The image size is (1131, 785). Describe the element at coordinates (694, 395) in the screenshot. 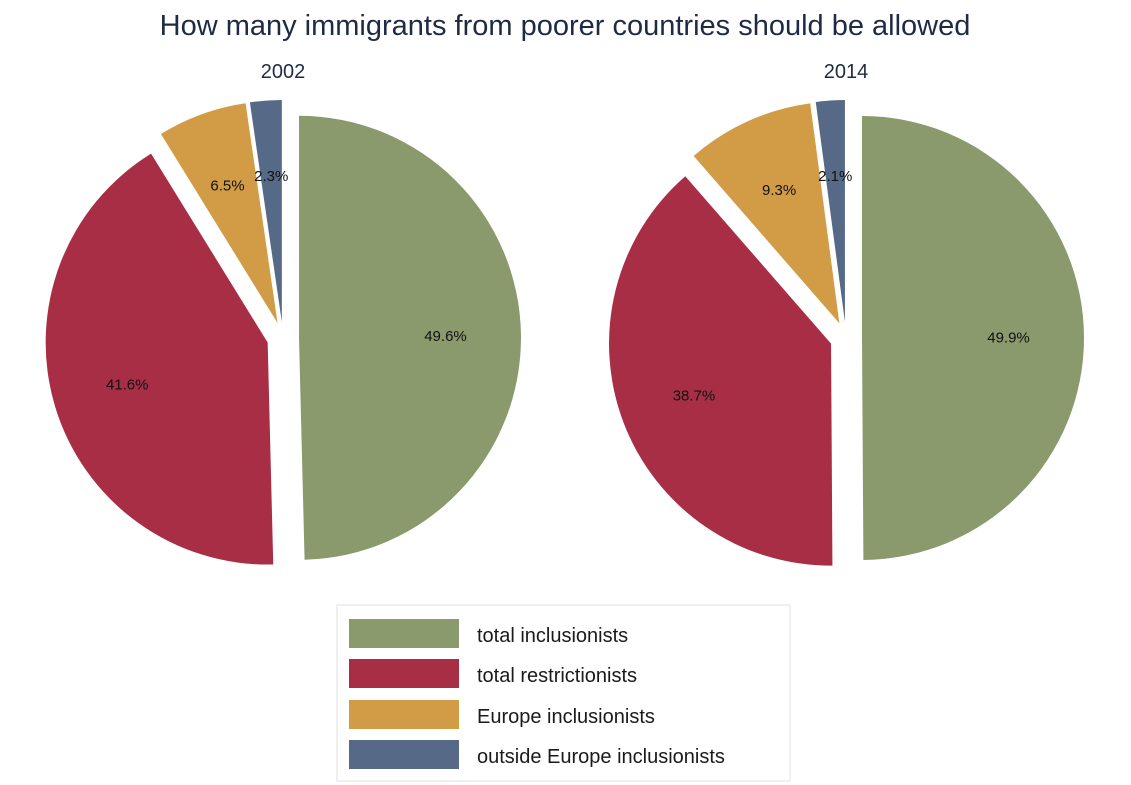

I see `slice-label-2014-total-restrictionists: 38.7%` at that location.